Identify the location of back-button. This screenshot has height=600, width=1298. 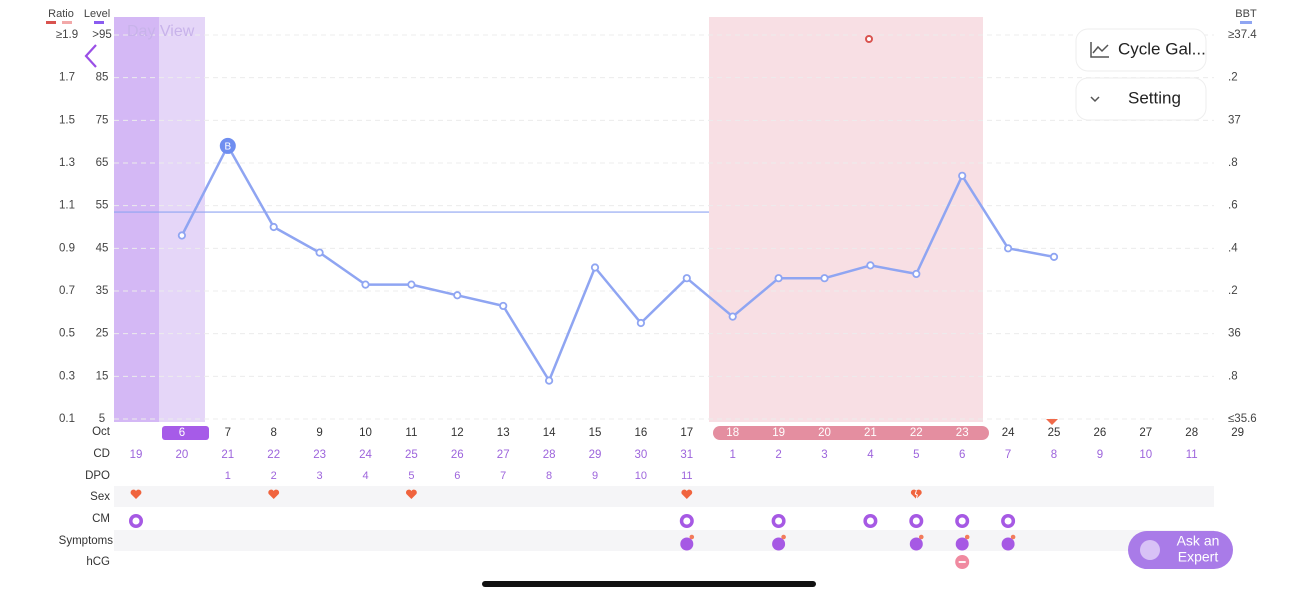
(91, 56).